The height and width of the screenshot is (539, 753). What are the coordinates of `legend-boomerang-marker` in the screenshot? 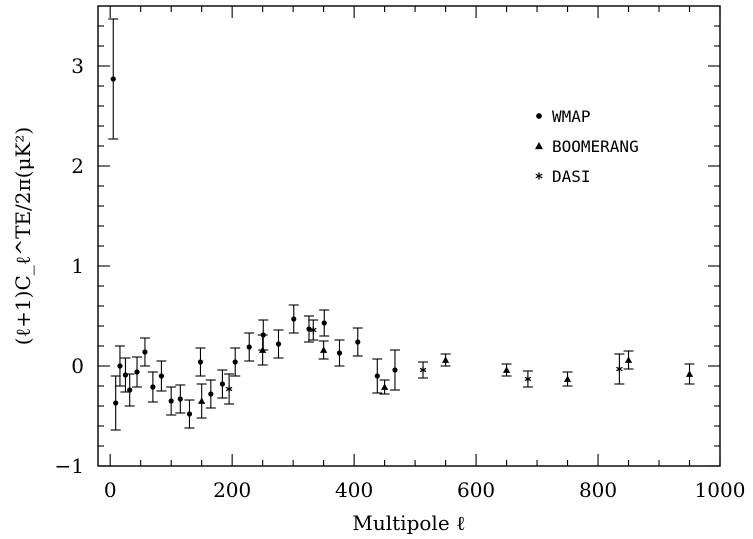 It's located at (539, 146).